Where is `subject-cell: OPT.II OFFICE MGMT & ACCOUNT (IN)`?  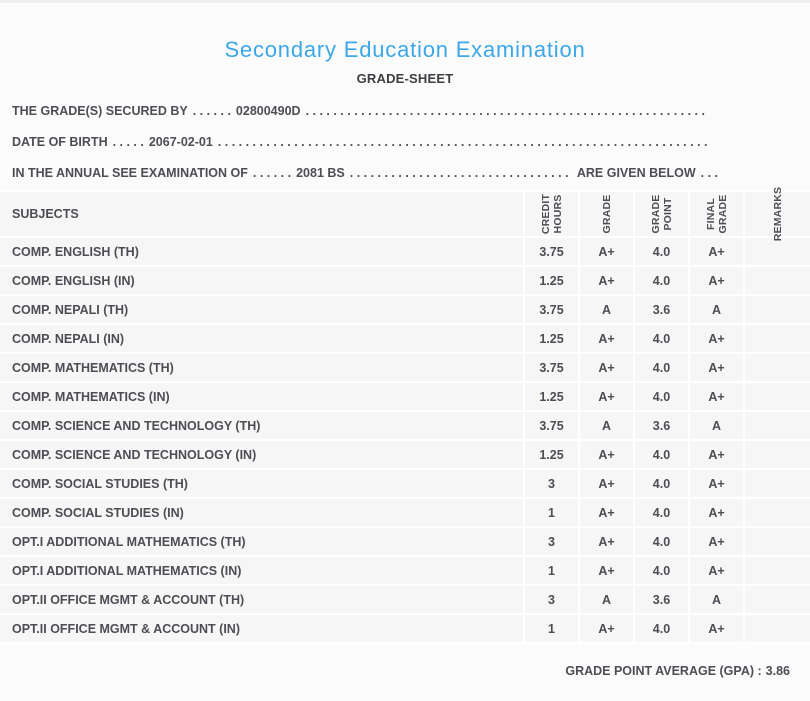 subject-cell: OPT.II OFFICE MGMT & ACCOUNT (IN) is located at coordinates (126, 628).